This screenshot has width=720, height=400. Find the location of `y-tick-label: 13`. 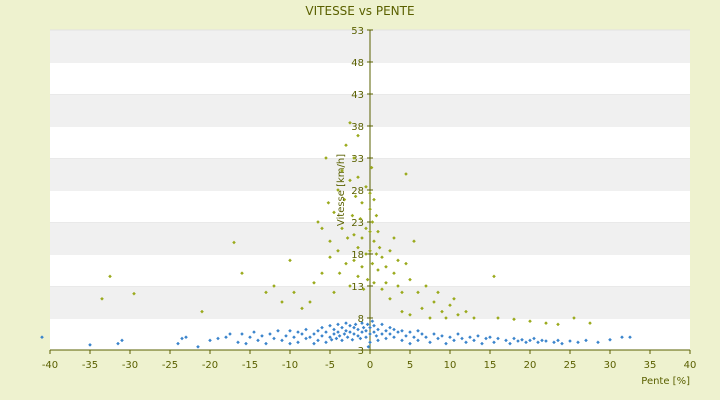

y-tick-label: 13 is located at coordinates (357, 287).